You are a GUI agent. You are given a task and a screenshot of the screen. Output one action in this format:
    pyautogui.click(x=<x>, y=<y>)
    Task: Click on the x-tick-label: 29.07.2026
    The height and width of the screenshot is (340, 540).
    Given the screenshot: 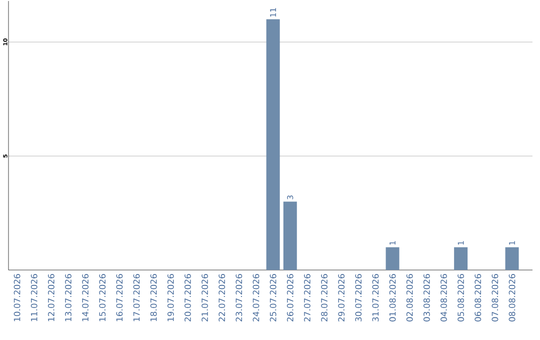 What is the action you would take?
    pyautogui.click(x=341, y=298)
    